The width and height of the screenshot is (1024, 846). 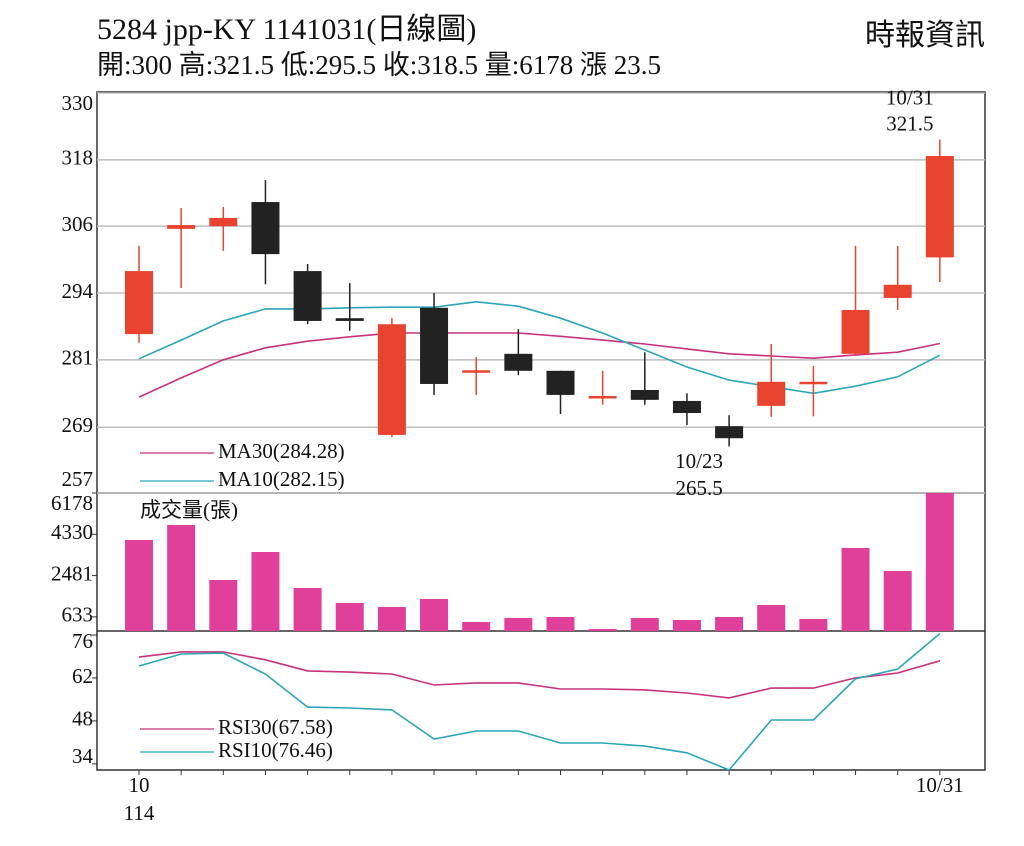 I want to click on source: 時報資訊, so click(x=925, y=35).